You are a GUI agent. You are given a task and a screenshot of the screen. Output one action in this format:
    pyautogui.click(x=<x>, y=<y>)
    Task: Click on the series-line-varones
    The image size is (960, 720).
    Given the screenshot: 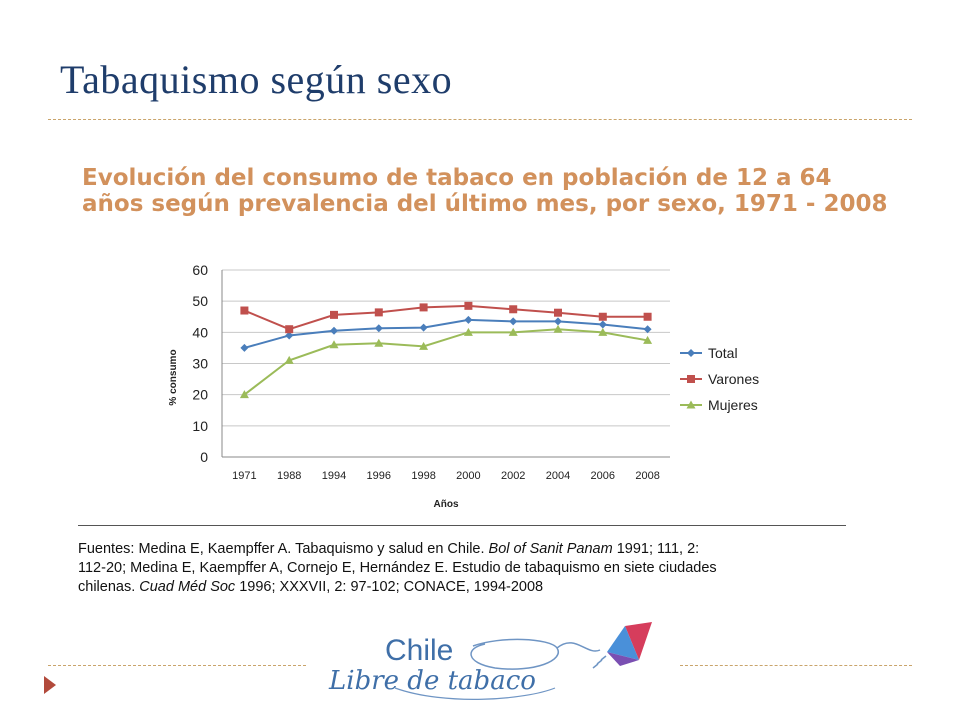 What is the action you would take?
    pyautogui.click(x=446, y=317)
    